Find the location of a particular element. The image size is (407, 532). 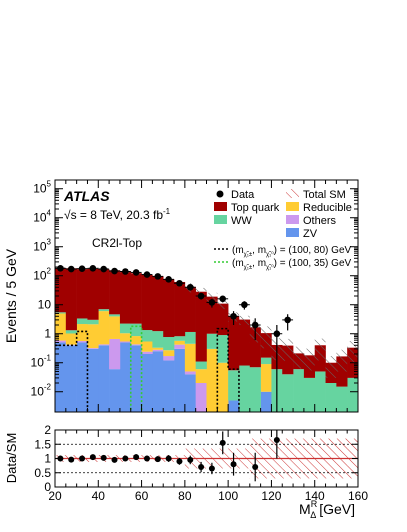

y-tick-label: 10-2 is located at coordinates (41, 391).